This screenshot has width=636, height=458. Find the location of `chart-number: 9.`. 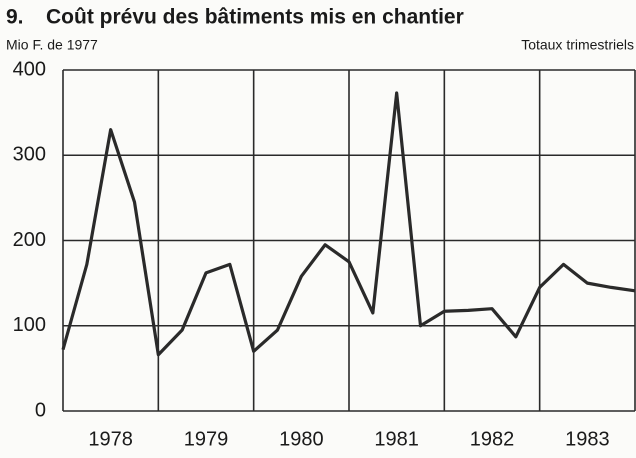

chart-number: 9. is located at coordinates (15, 17).